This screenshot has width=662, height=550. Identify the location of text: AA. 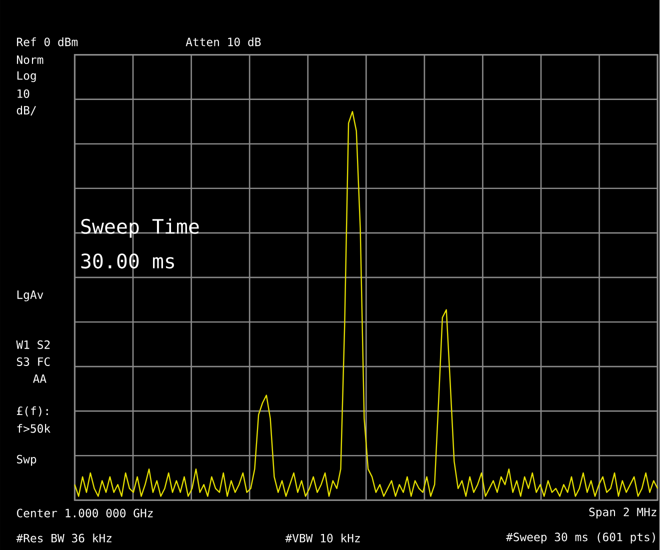
(39, 378).